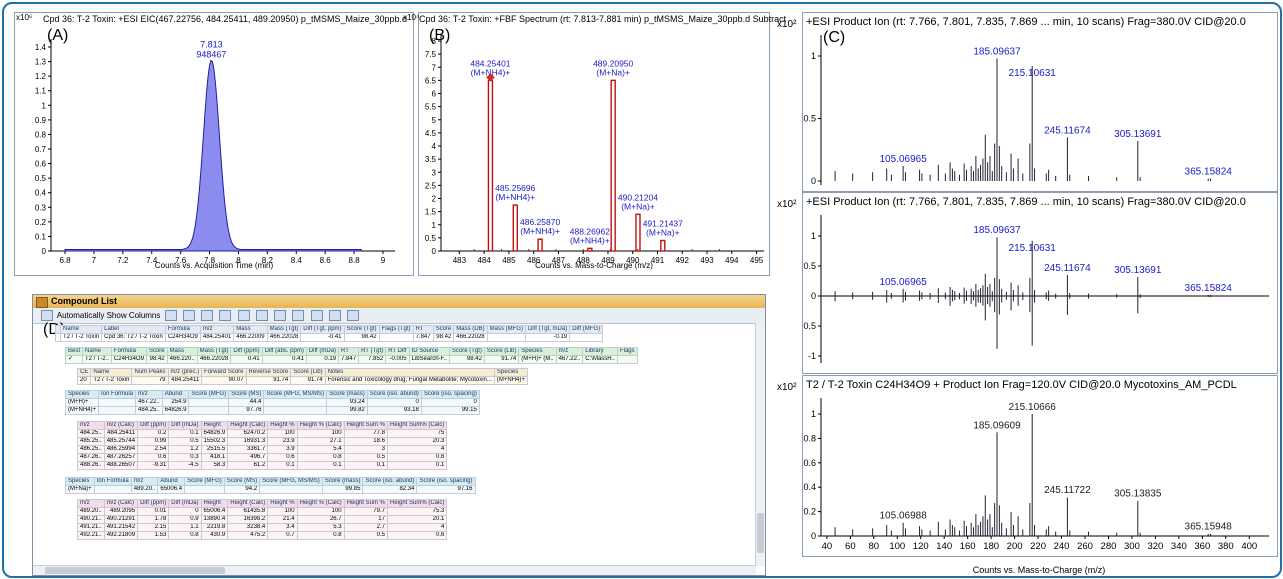  Describe the element at coordinates (347, 394) in the screenshot. I see `column-header: Score (mass)` at that location.